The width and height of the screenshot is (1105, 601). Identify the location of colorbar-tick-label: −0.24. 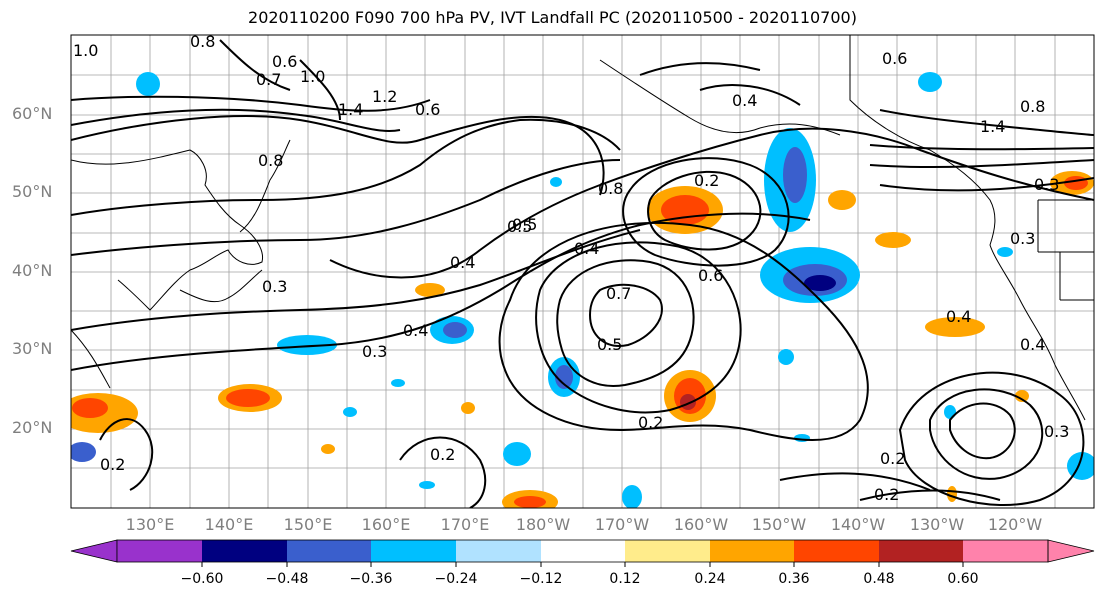
(456, 579).